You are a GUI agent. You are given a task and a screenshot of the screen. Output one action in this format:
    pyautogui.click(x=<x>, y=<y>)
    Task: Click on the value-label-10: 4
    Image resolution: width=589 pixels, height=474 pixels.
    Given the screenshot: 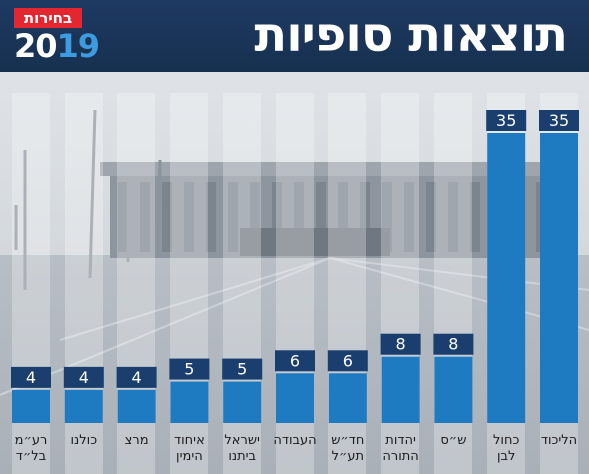 What is the action you would take?
    pyautogui.click(x=31, y=377)
    